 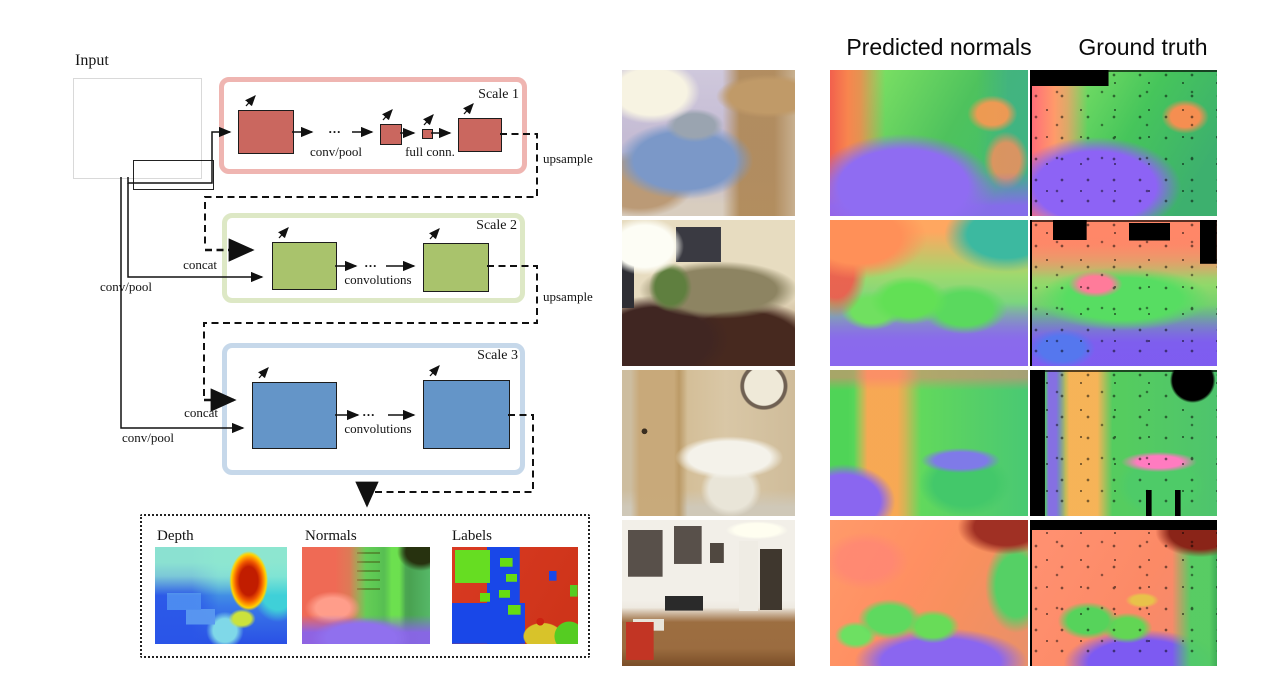 What do you see at coordinates (336, 151) in the screenshot?
I see `scale1-conv-pool-label: conv/pool` at bounding box center [336, 151].